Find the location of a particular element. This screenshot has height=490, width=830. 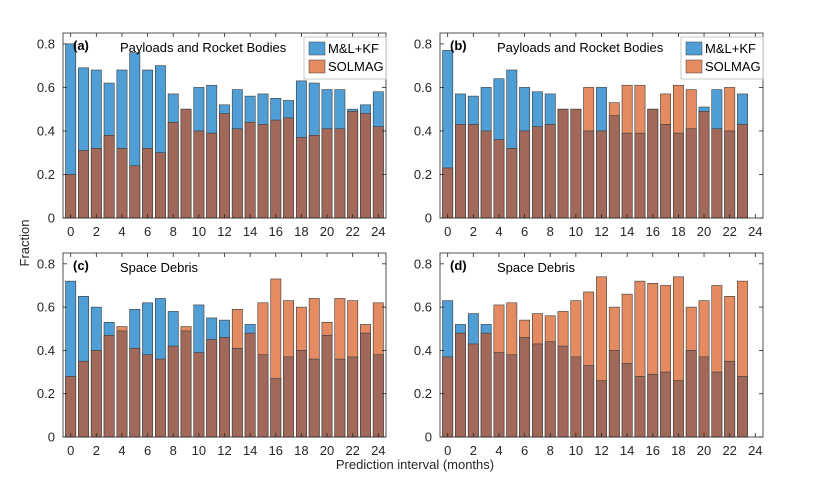

panel-title: Payloads and Rocket Bodies is located at coordinates (580, 47).